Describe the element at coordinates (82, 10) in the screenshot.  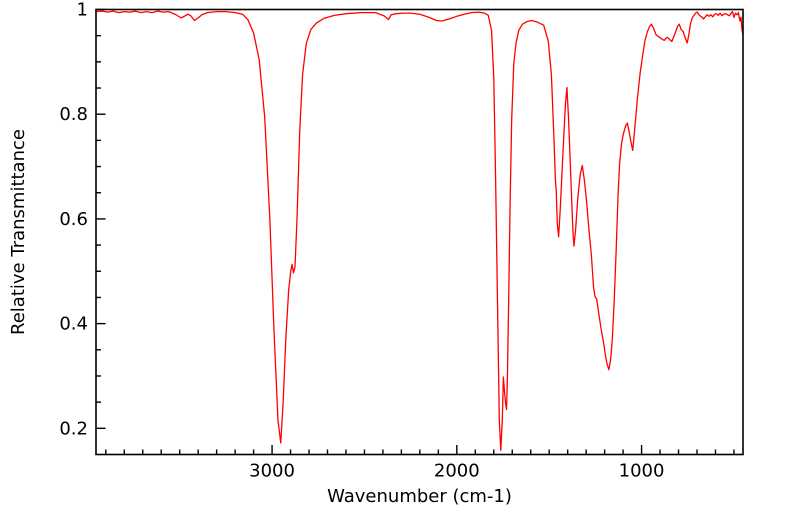
I see `y-tick-label: 1` at that location.